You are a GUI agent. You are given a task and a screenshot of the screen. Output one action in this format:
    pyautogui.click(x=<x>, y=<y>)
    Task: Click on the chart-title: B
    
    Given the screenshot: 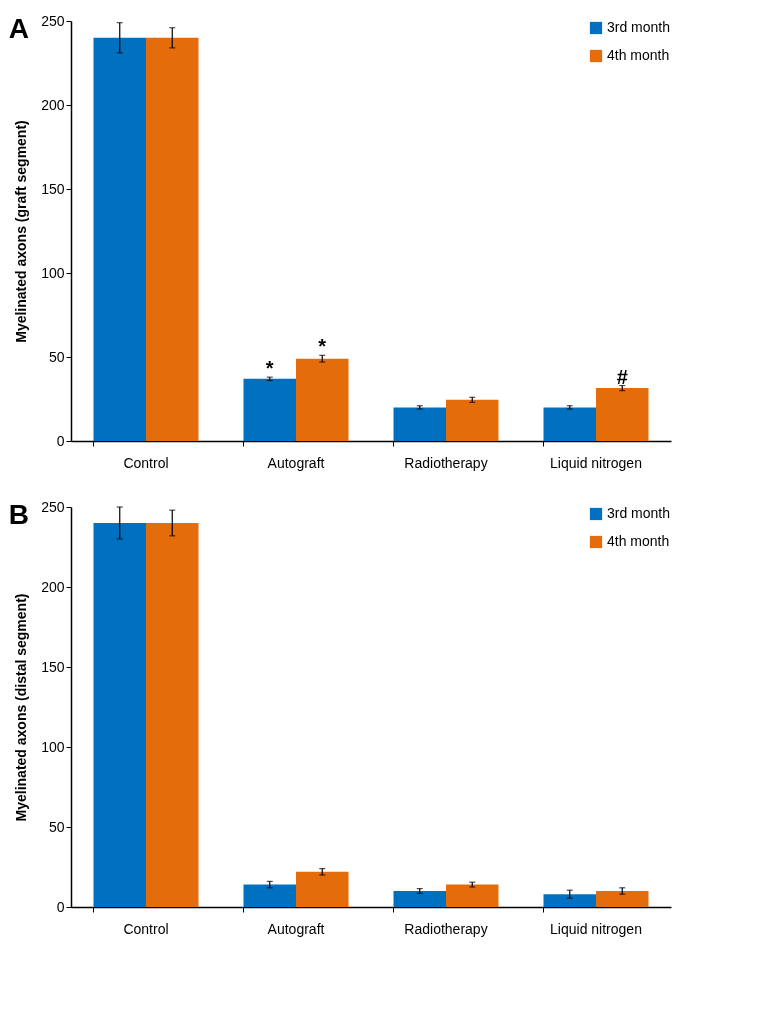 What is the action you would take?
    pyautogui.click(x=18, y=514)
    